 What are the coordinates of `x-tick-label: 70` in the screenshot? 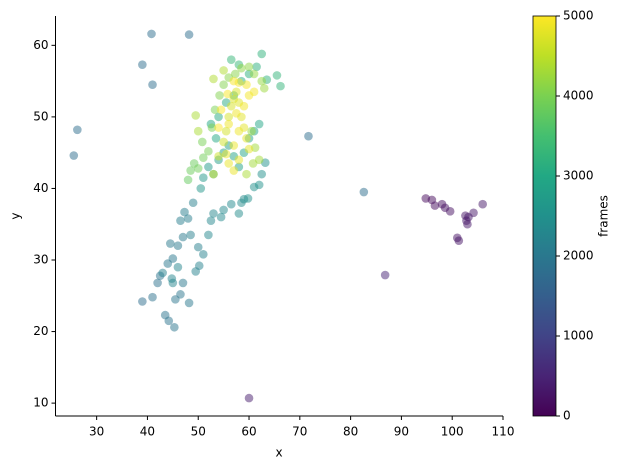 It's located at (299, 432).